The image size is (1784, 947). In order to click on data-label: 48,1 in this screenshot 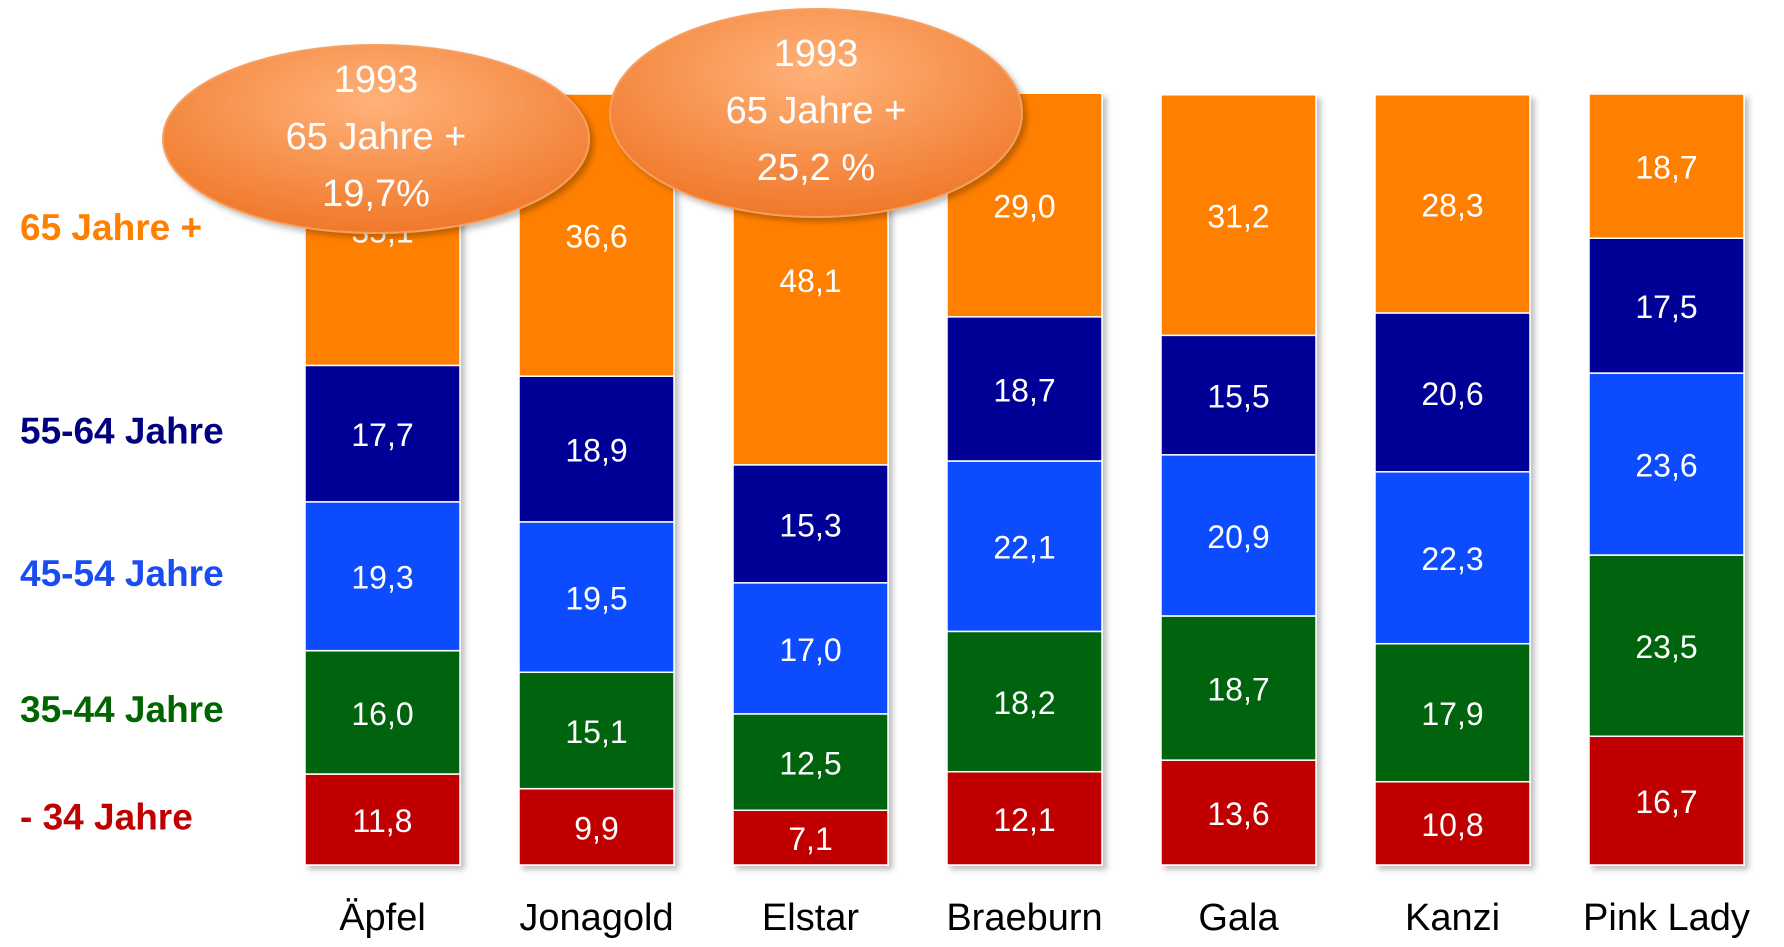, I will do `click(810, 281)`.